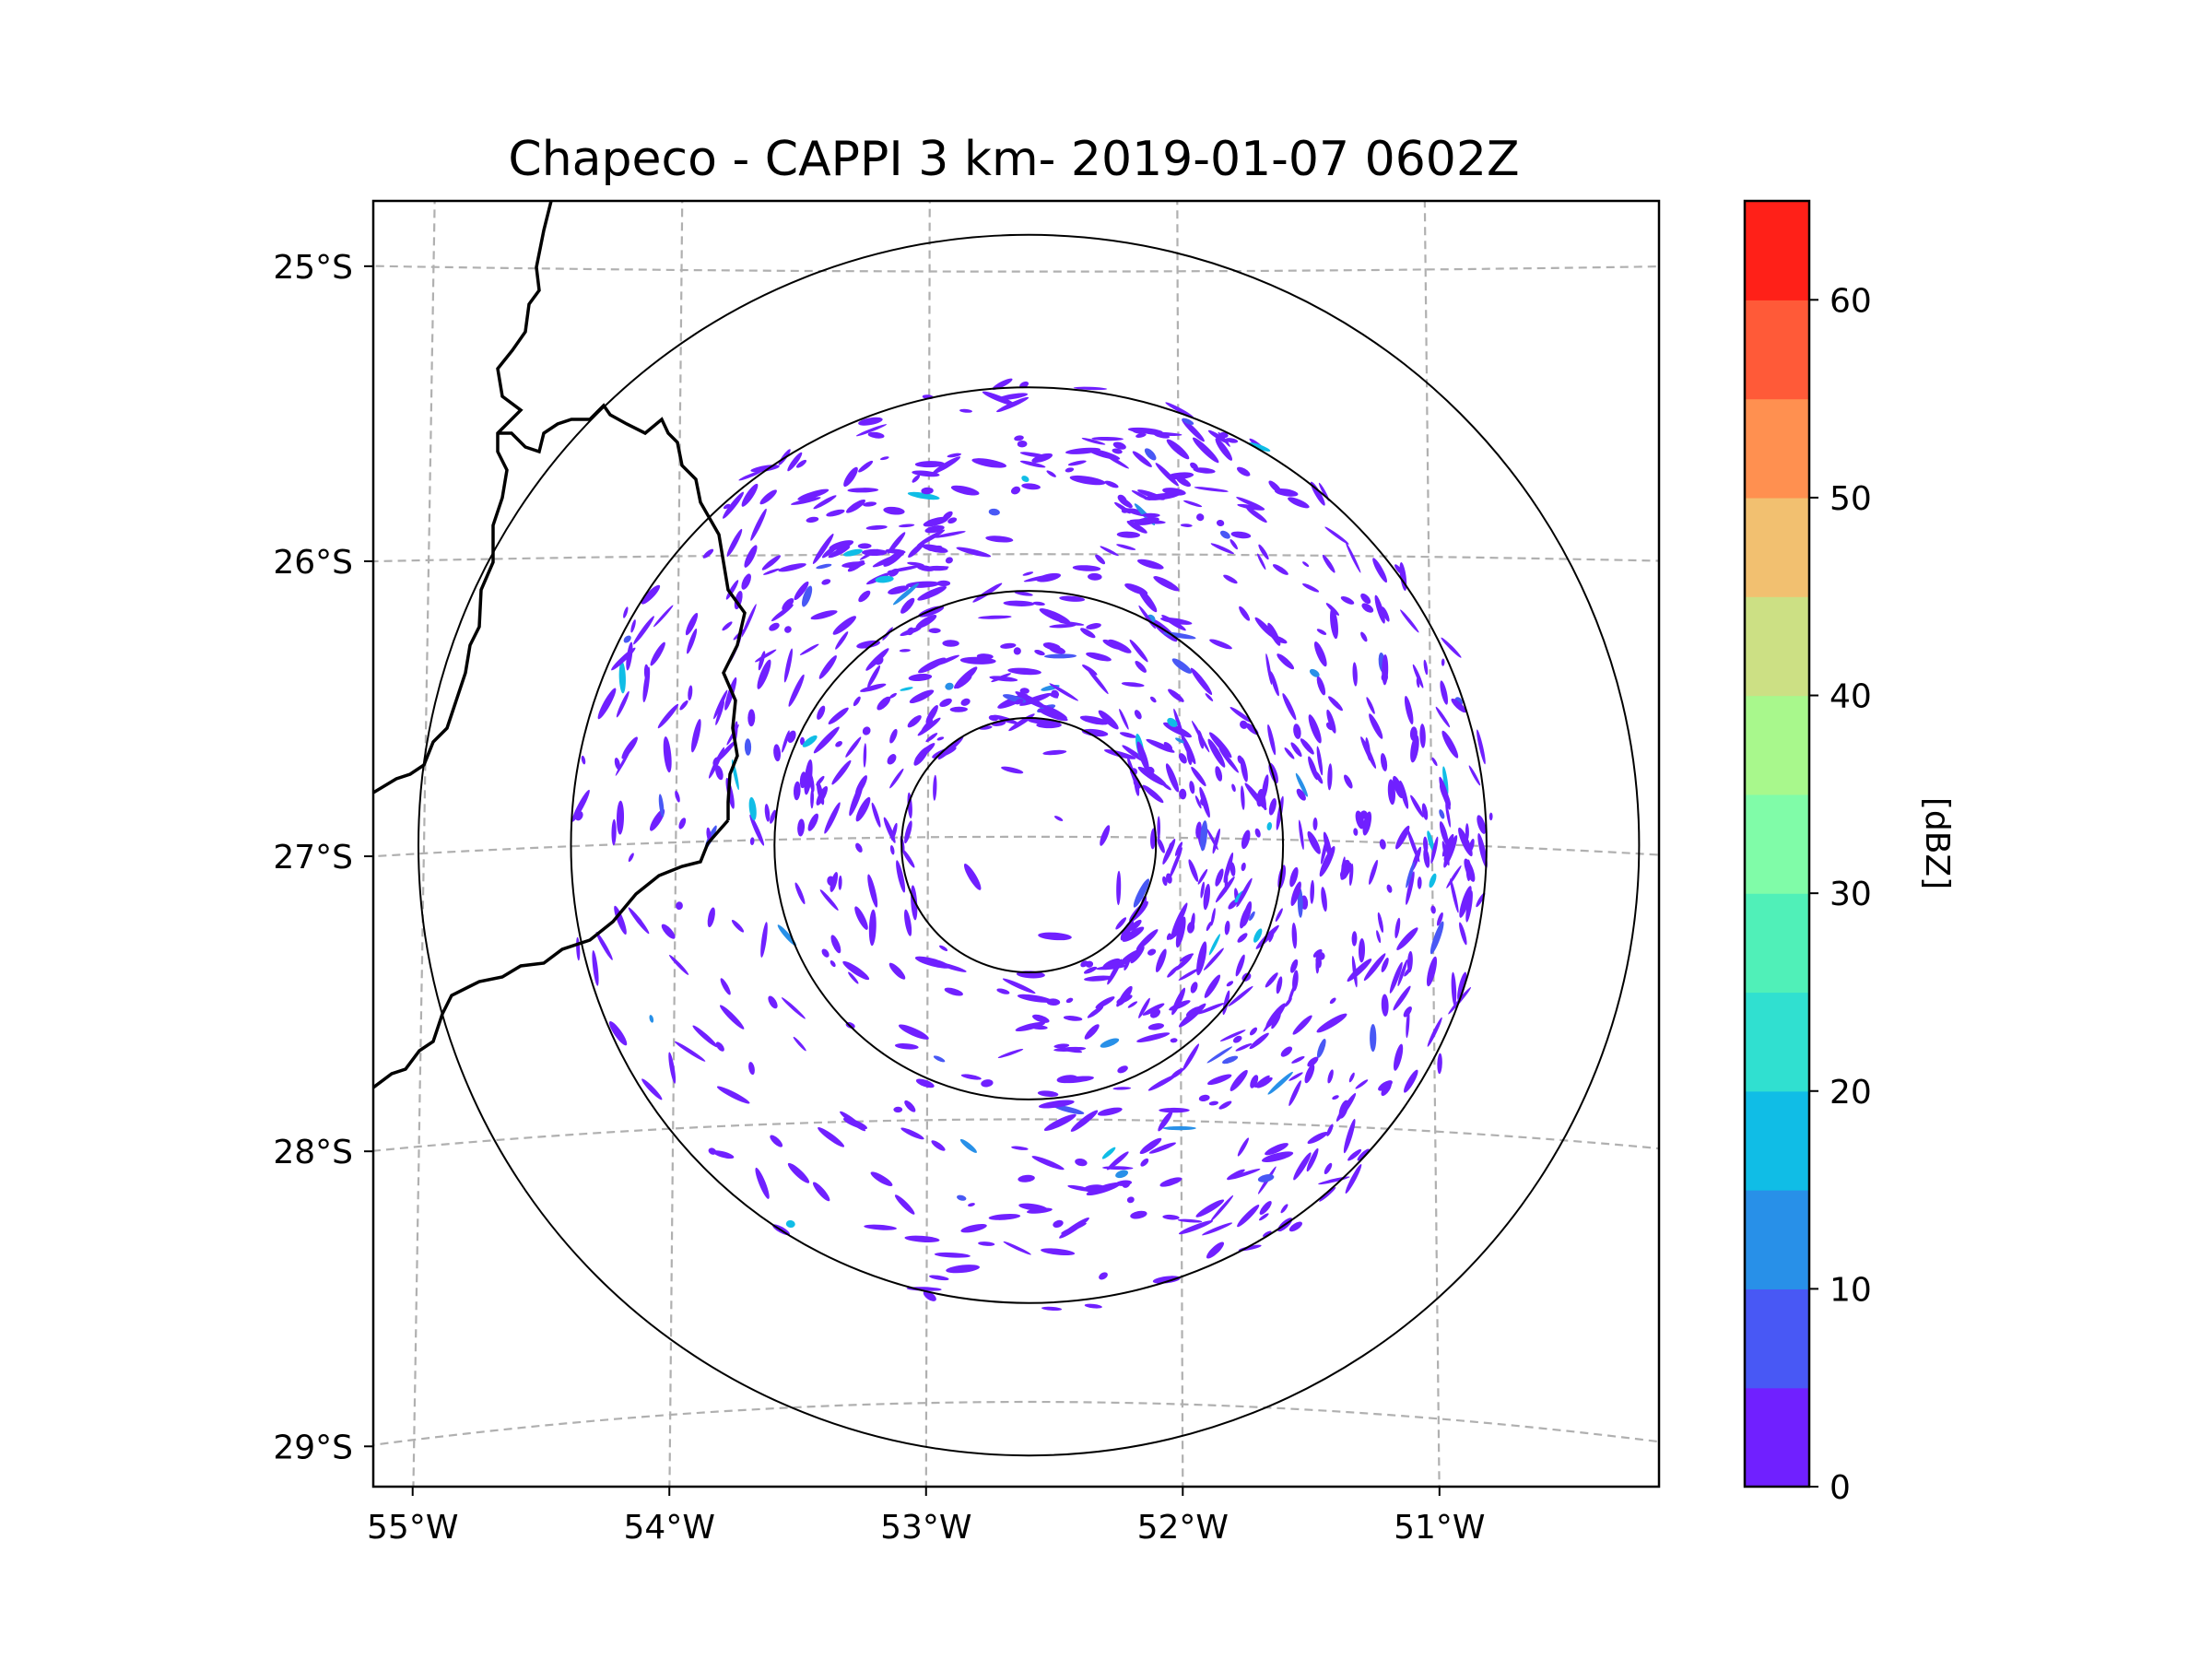 This screenshot has width=2212, height=1659. What do you see at coordinates (622, 611) in the screenshot?
I see `border-line-misiones-east` at bounding box center [622, 611].